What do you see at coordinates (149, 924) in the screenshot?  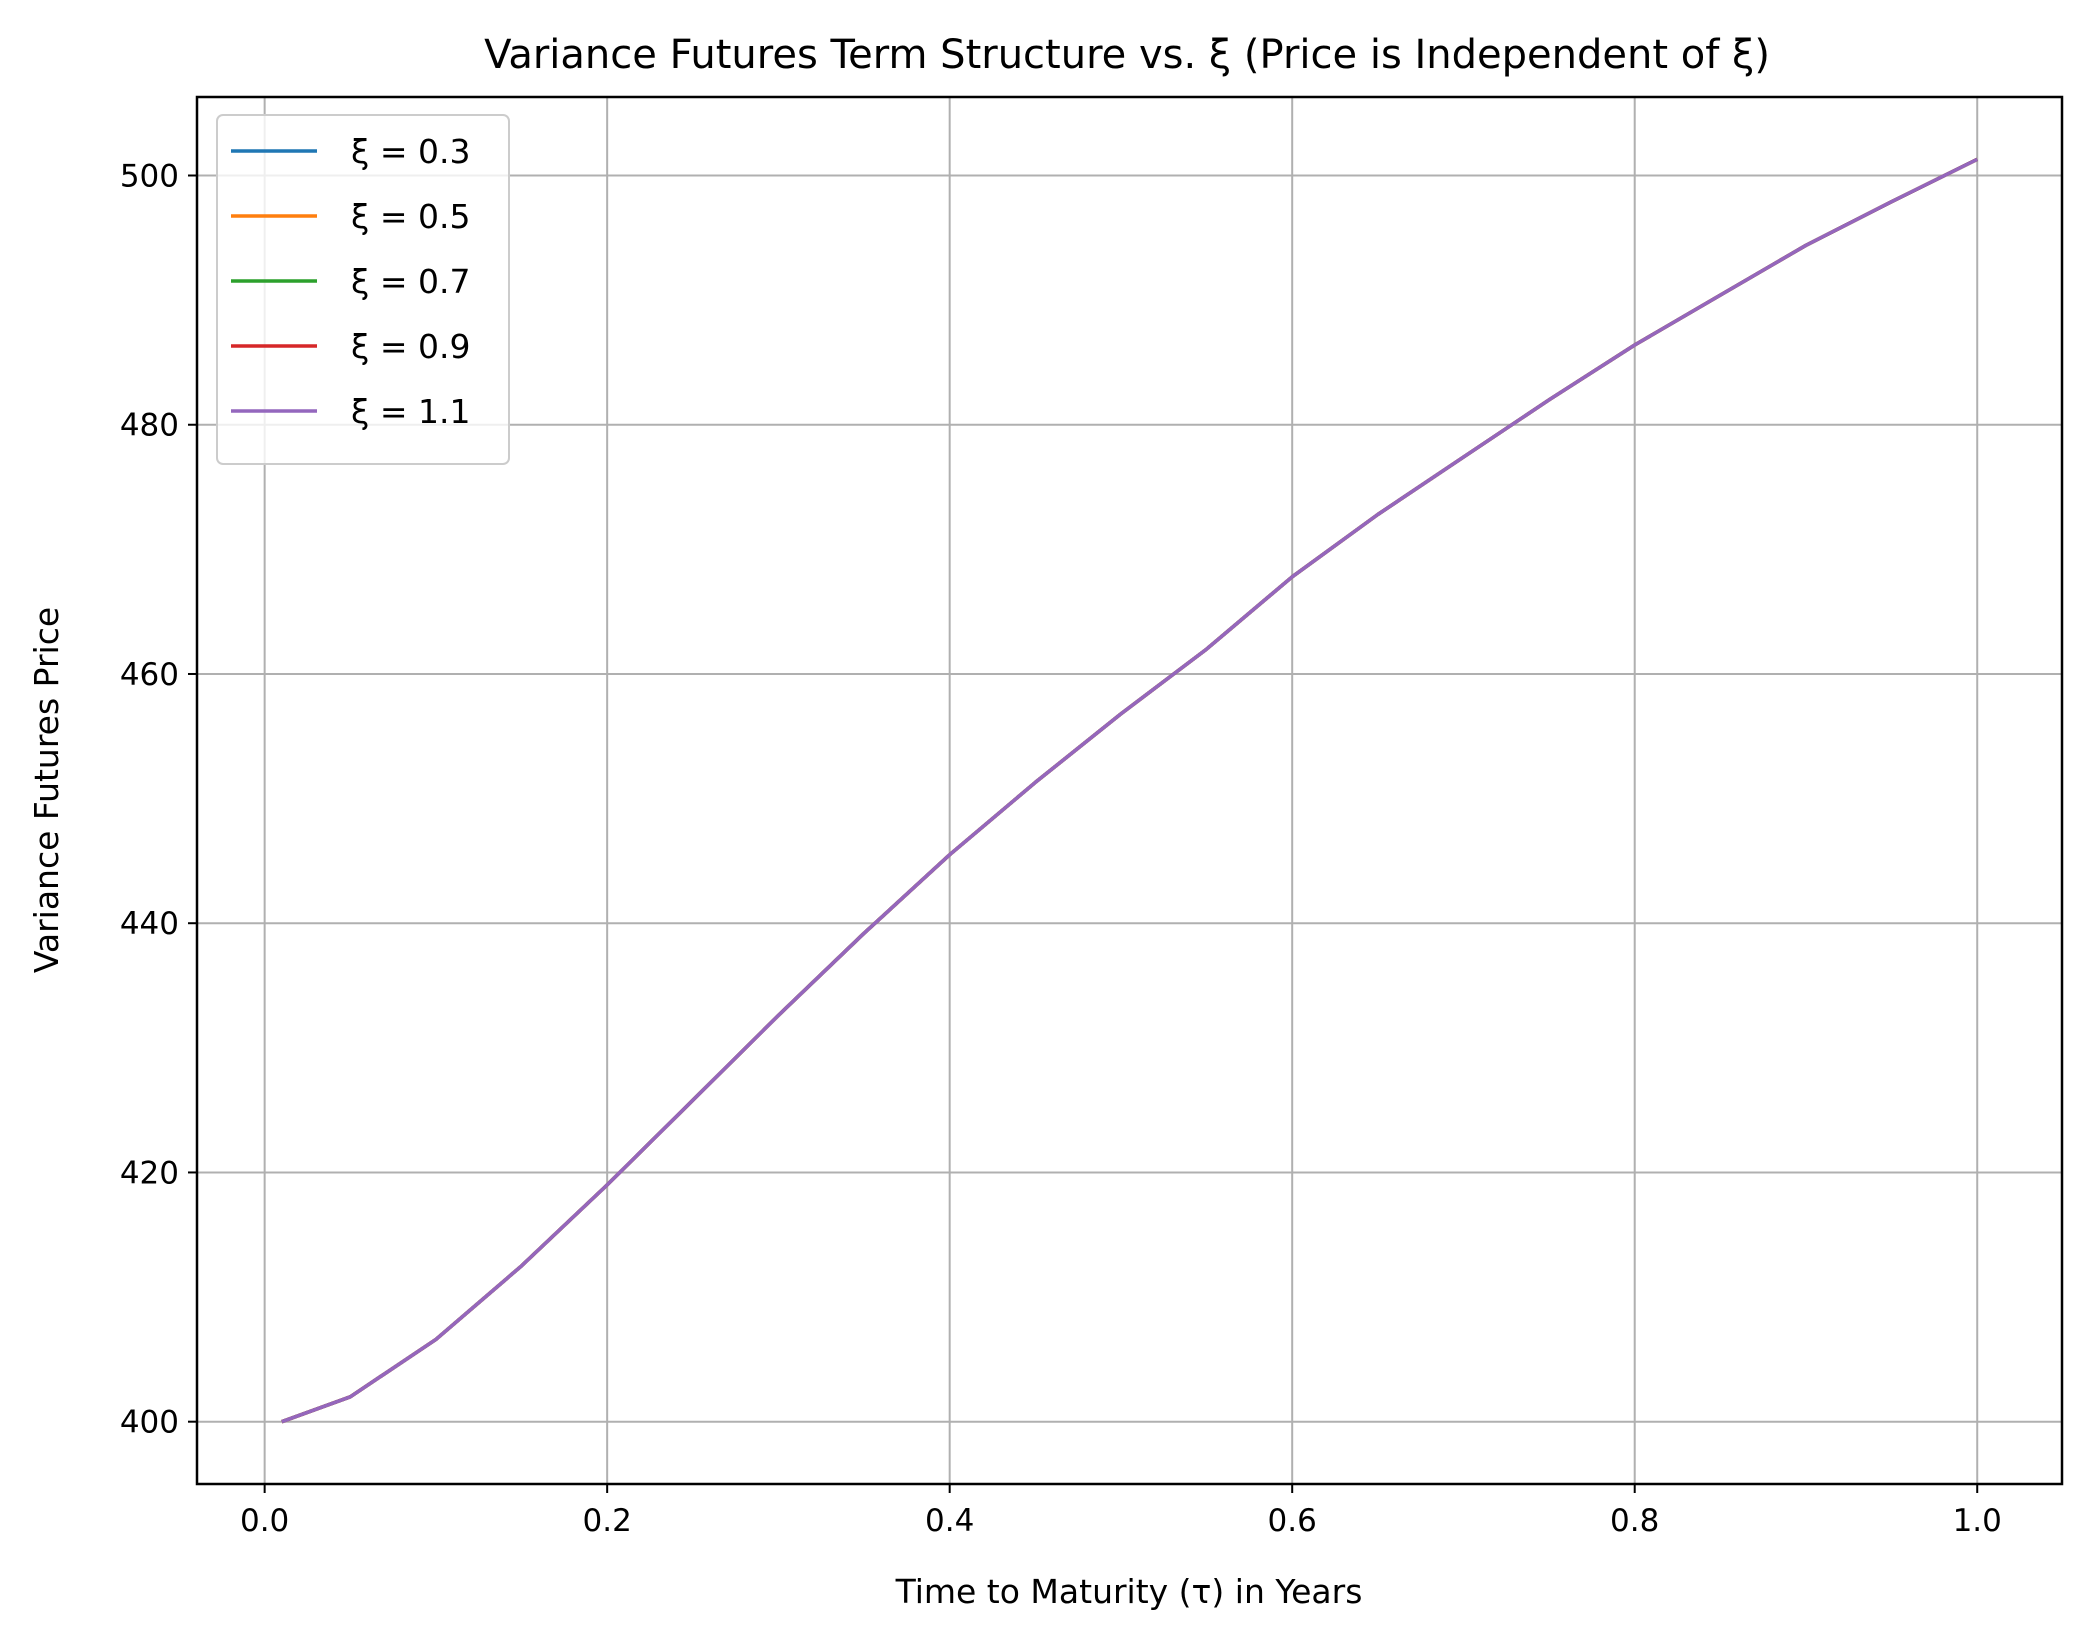 I see `y-tick-label: 440` at bounding box center [149, 924].